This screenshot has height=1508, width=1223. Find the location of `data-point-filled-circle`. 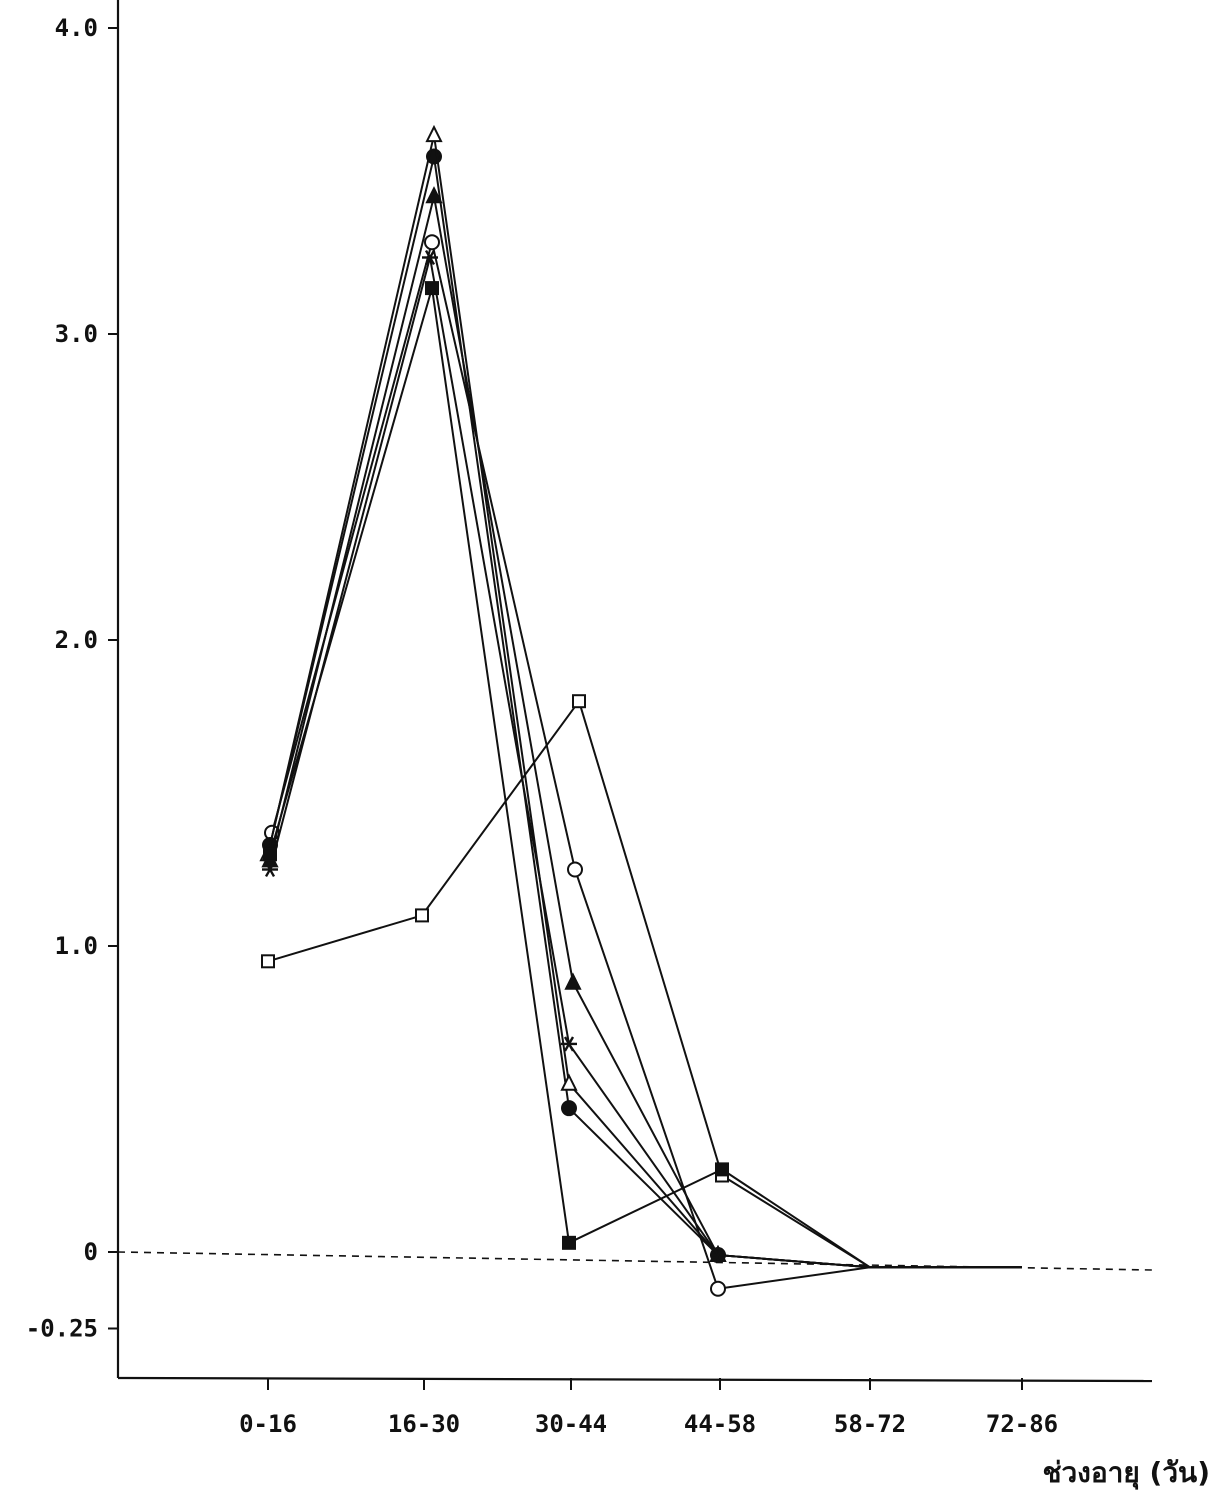

data-point-filled-circle is located at coordinates (569, 1108).